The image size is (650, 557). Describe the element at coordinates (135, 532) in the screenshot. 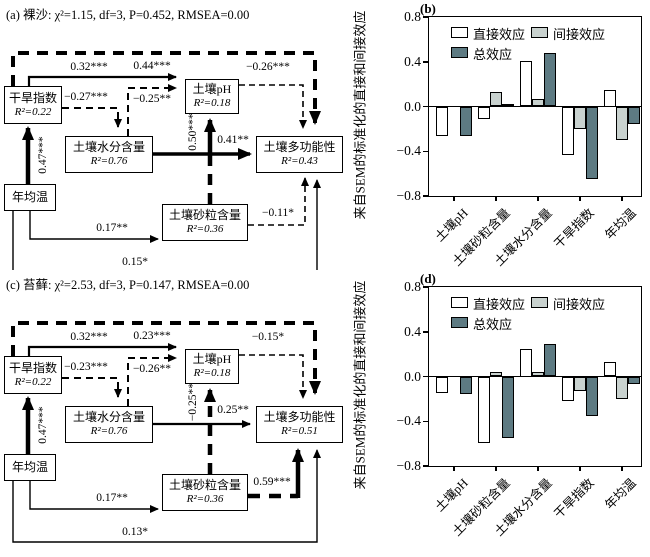

I see `path-coef: 0.13*` at that location.